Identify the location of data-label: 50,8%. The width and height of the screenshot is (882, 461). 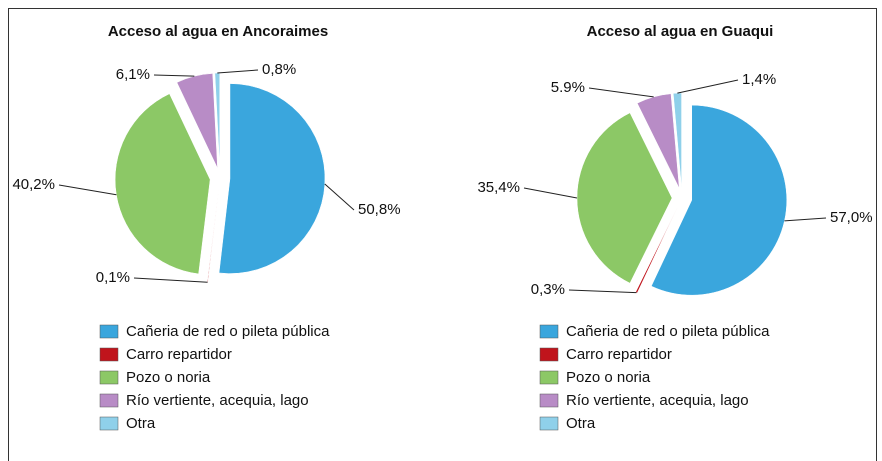
(379, 209).